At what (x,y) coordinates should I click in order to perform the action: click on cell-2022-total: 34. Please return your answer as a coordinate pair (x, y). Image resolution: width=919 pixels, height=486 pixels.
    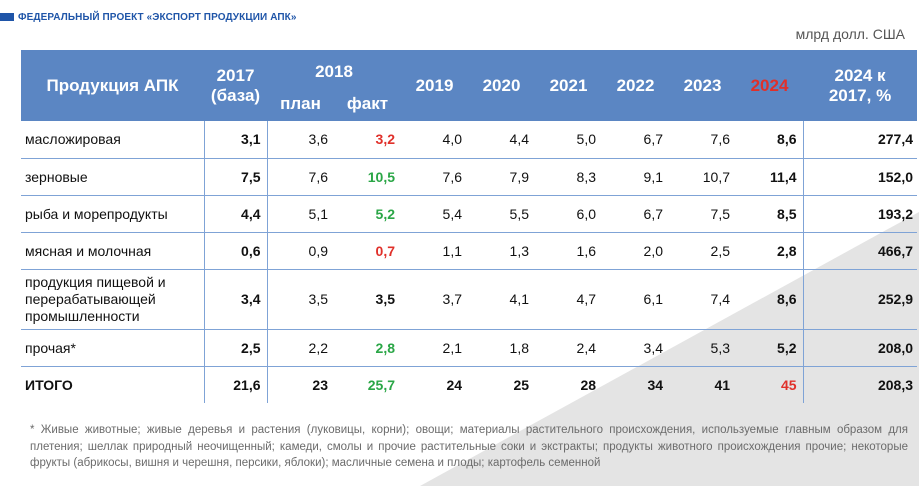
    Looking at the image, I should click on (655, 384).